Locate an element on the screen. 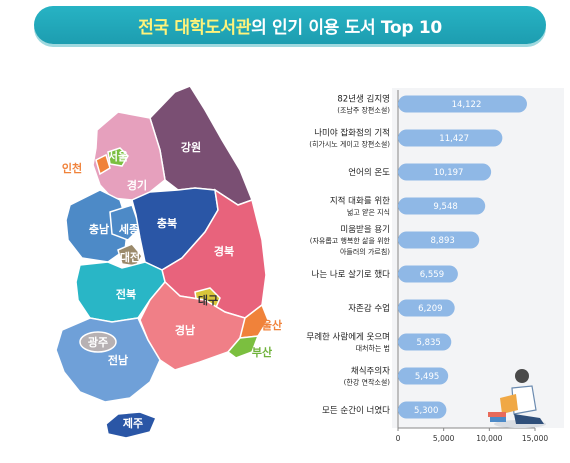 The width and height of the screenshot is (570, 463). label-seoul: 서울 is located at coordinates (118, 156).